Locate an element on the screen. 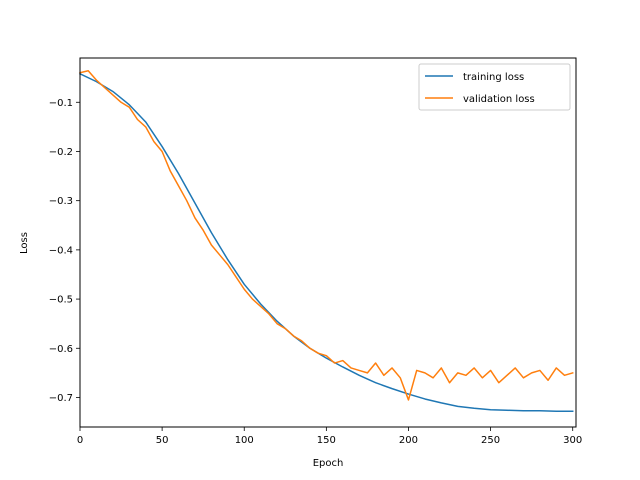 The height and width of the screenshot is (480, 640). x-tick-label: 50 is located at coordinates (162, 440).